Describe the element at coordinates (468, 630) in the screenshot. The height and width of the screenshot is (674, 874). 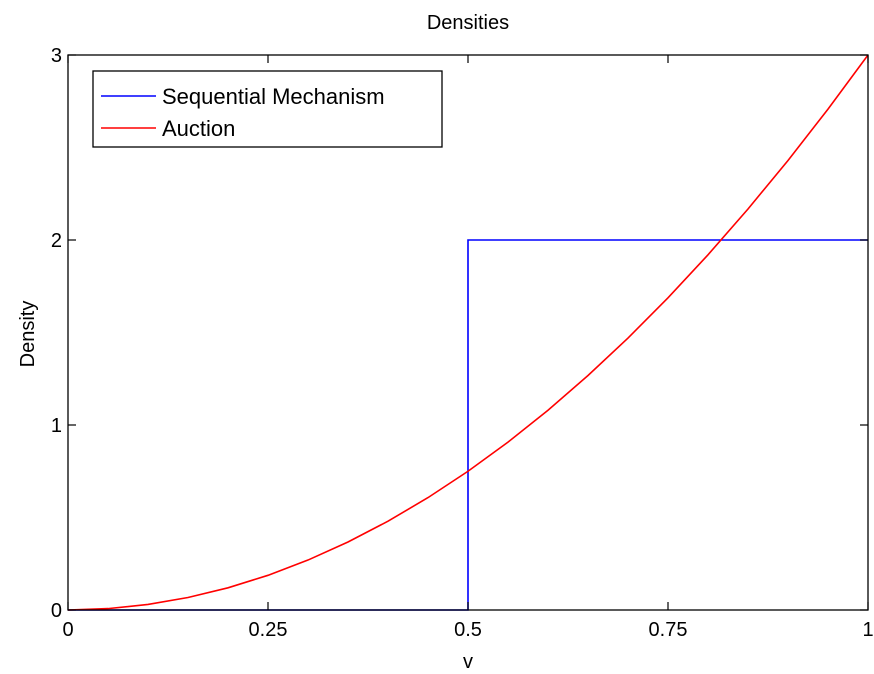
I see `x-tick-label: 0.5` at that location.